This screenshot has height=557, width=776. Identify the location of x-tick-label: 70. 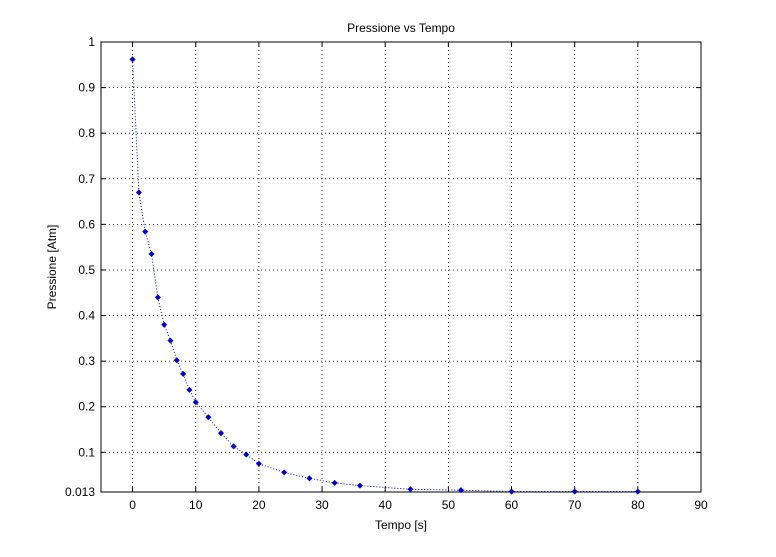
(575, 505).